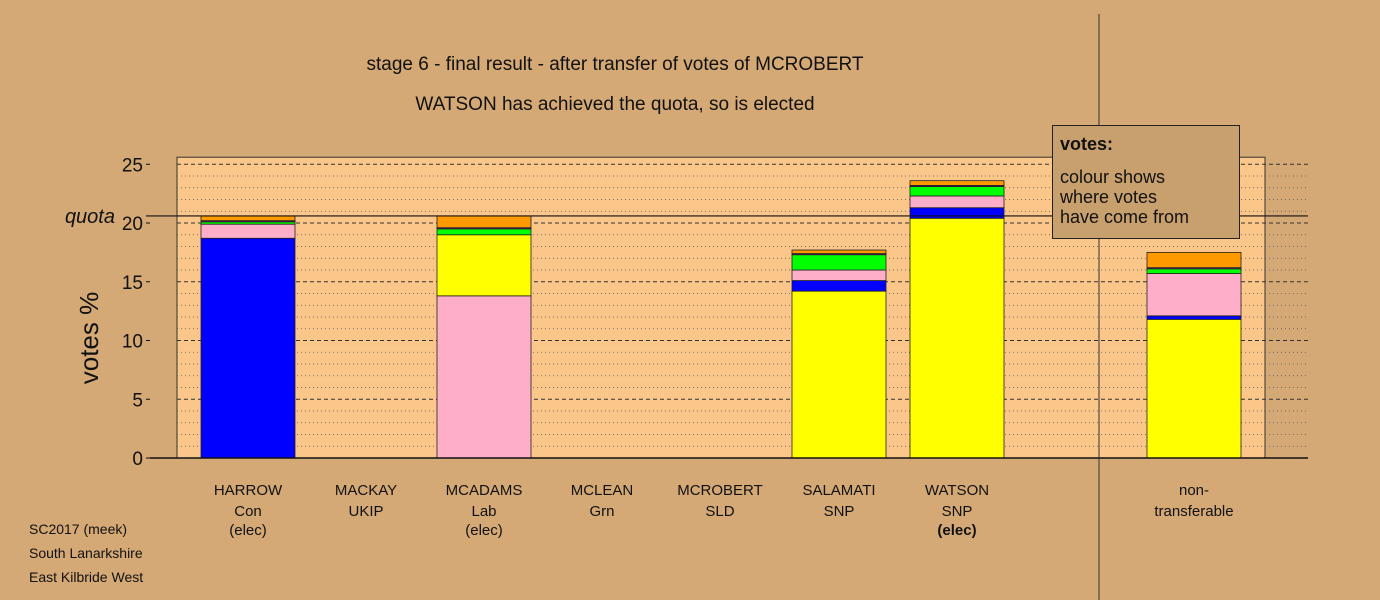  I want to click on category-party-label: UKIP, so click(365, 511).